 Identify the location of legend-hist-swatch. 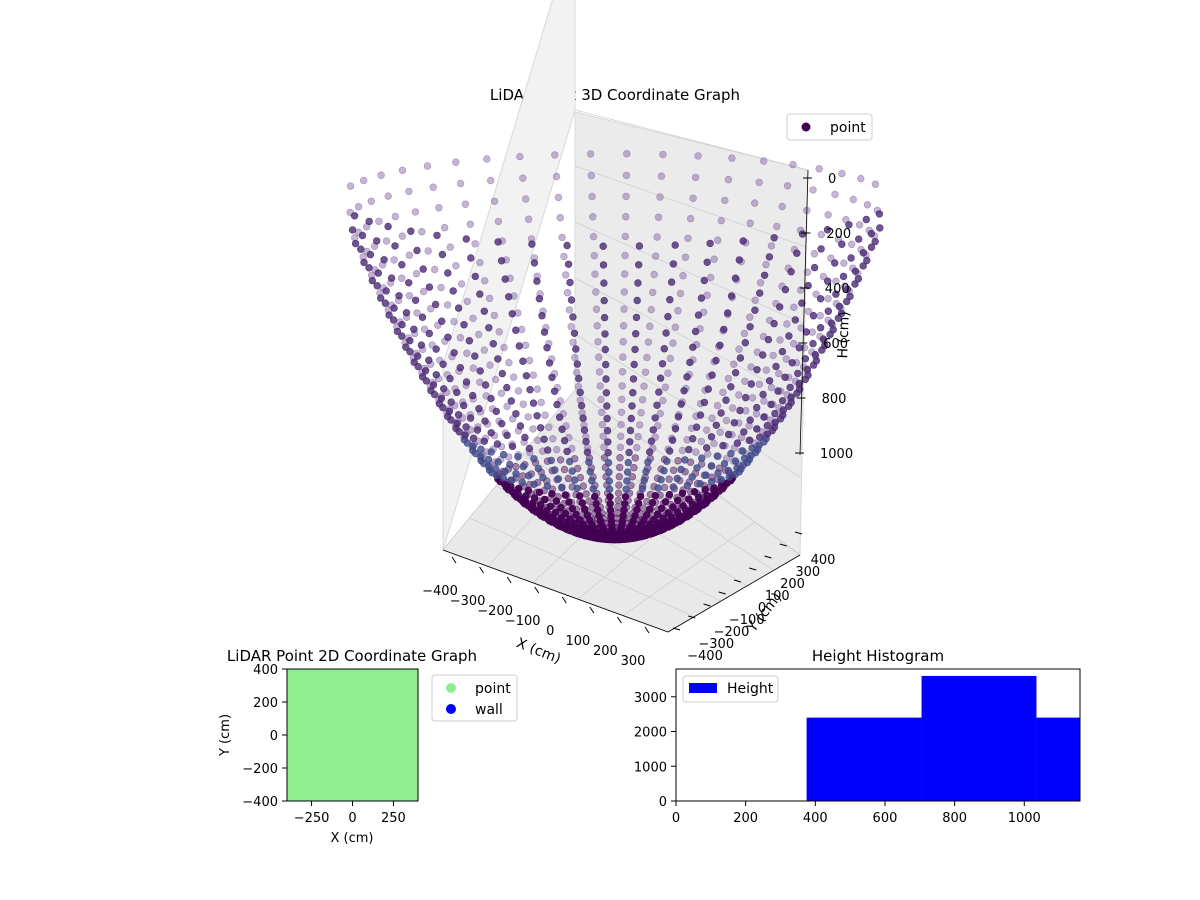
(703, 688).